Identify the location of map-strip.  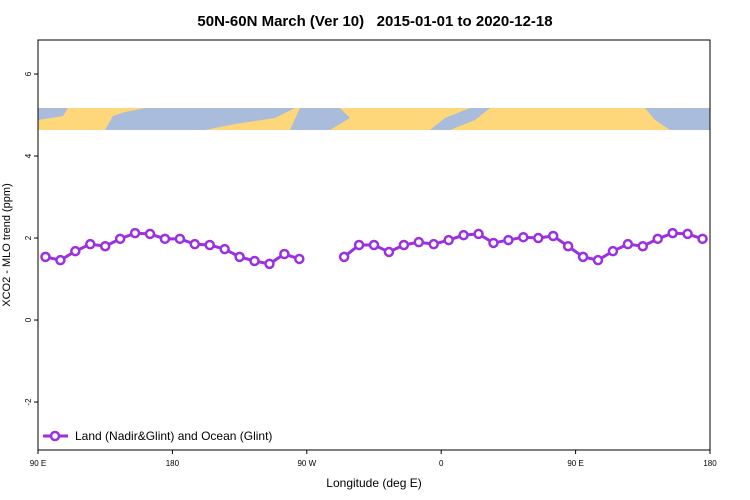
(374, 119).